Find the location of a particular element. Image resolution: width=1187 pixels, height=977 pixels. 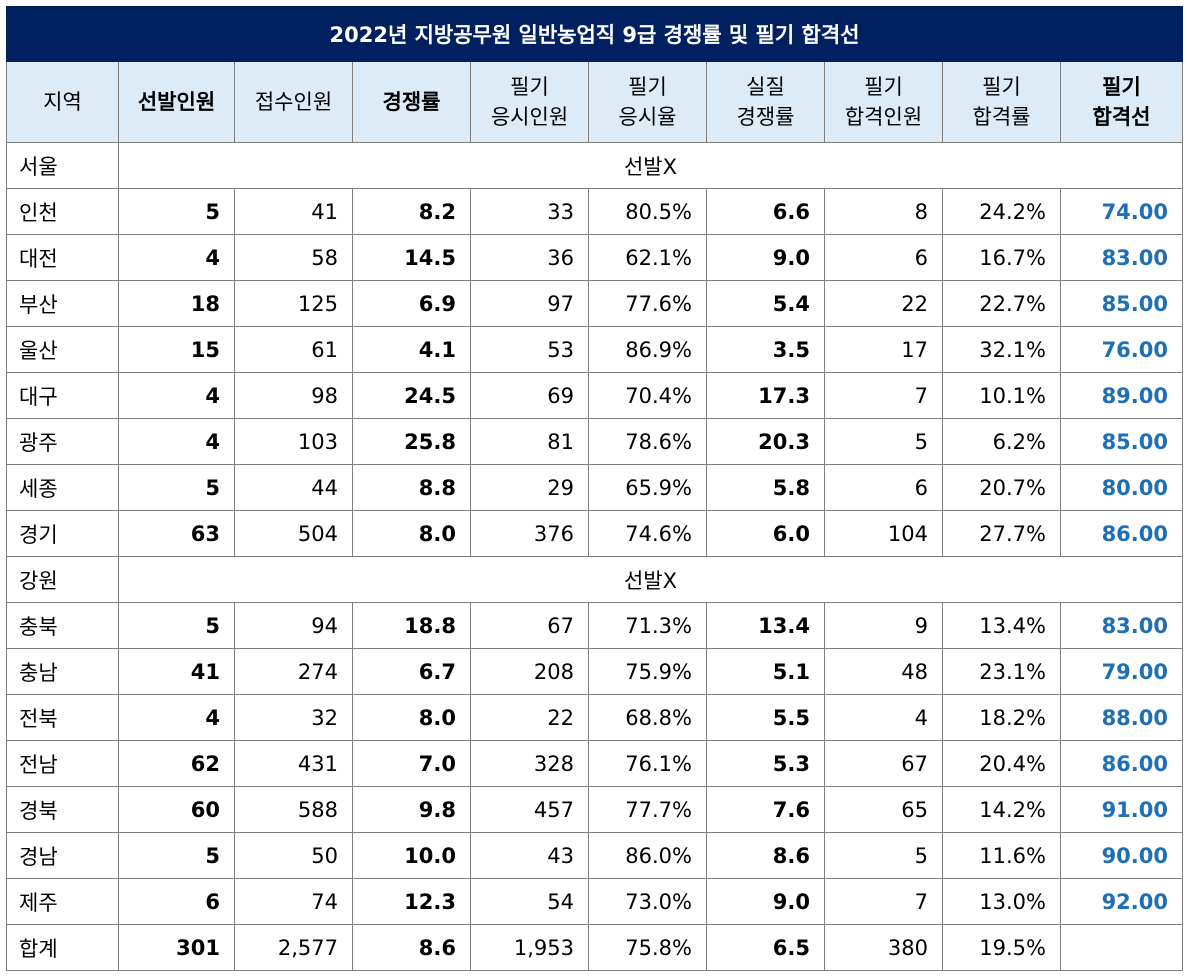

table-row: 경남 5 50 10.0 43 86.0% 8.6 5 11.6% 90.00 is located at coordinates (594, 855).